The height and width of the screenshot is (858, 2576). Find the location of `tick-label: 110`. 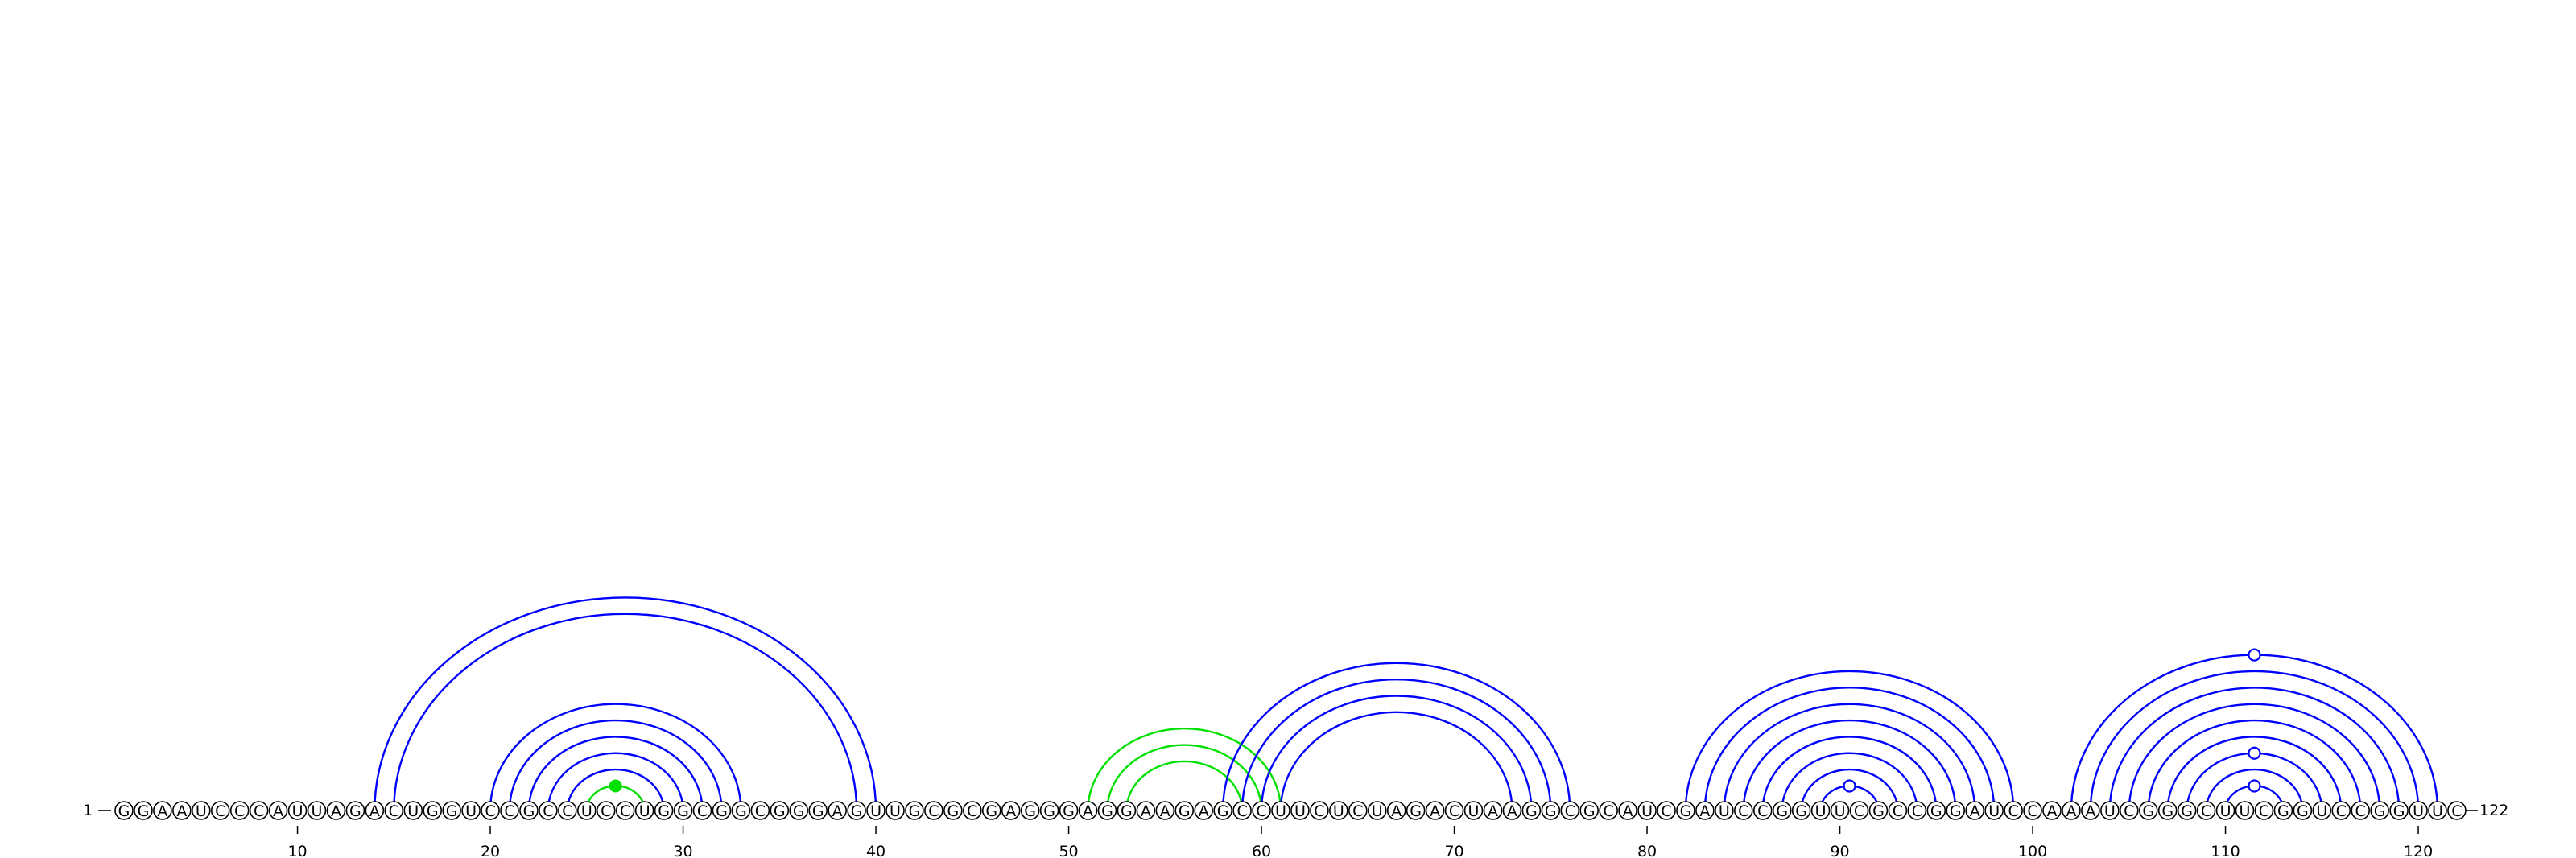

tick-label: 110 is located at coordinates (2225, 851).